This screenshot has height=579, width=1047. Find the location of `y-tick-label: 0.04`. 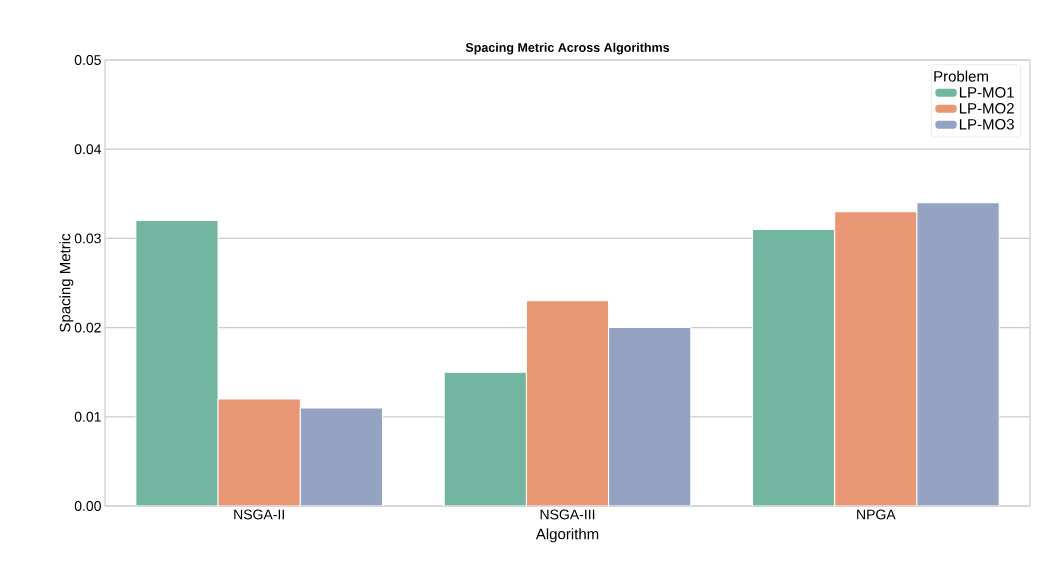

y-tick-label: 0.04 is located at coordinates (88, 149).